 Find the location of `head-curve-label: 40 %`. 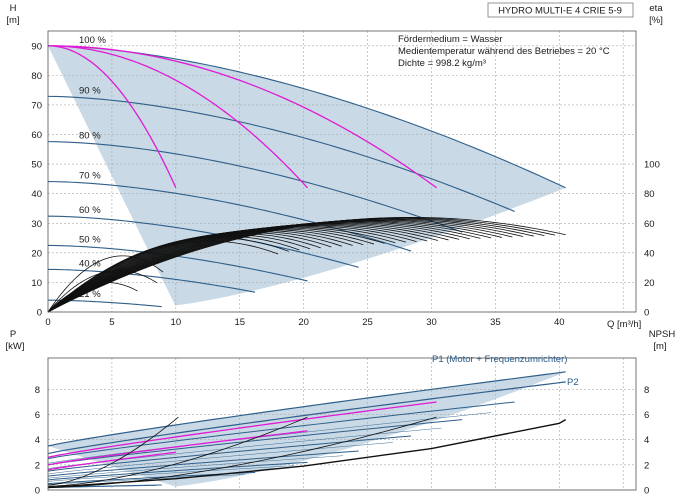

head-curve-label: 40 % is located at coordinates (90, 263).